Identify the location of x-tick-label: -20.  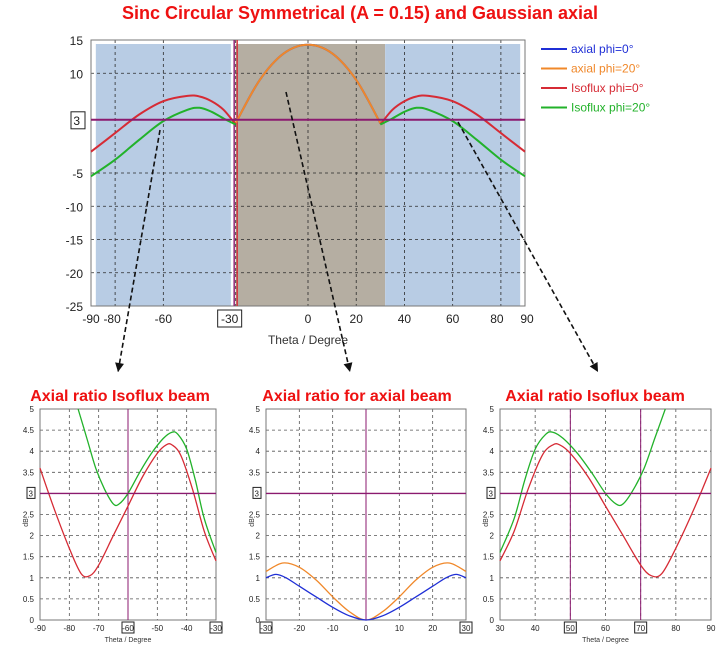
(300, 628).